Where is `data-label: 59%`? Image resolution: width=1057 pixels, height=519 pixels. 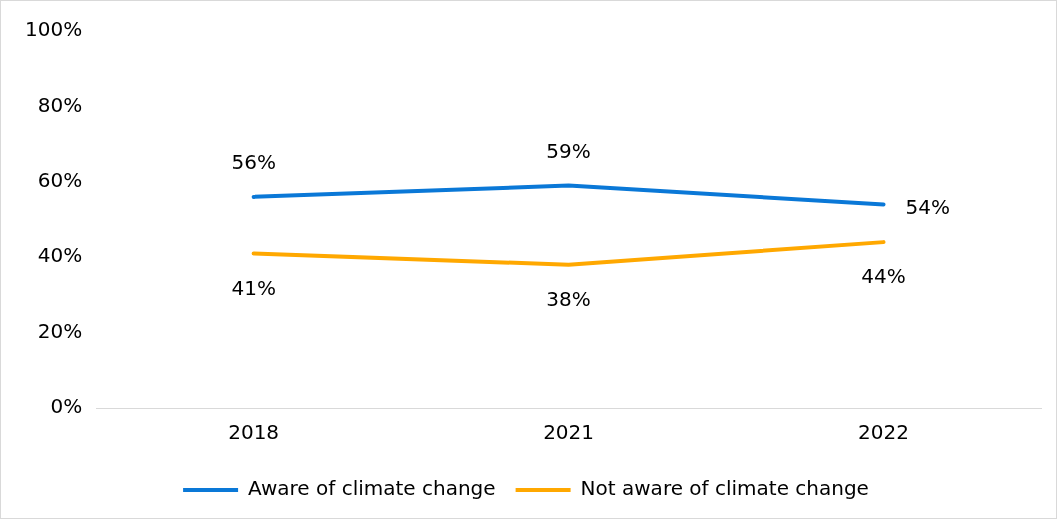
data-label: 59% is located at coordinates (568, 150).